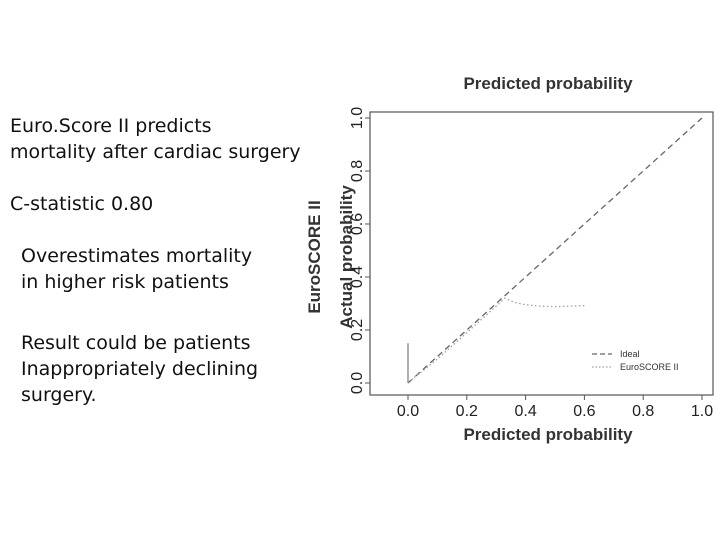  Describe the element at coordinates (496, 340) in the screenshot. I see `series-line-euroscore-ii` at that location.